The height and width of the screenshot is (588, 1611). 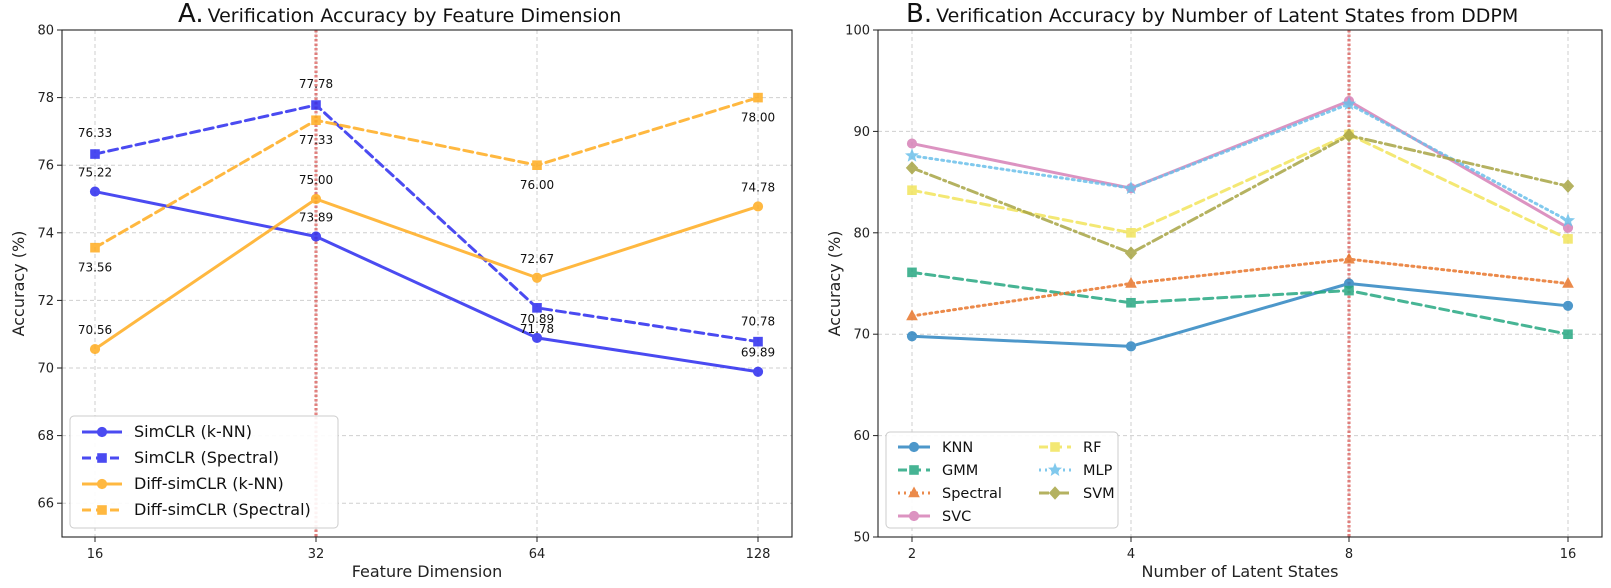 What do you see at coordinates (537, 259) in the screenshot?
I see `data-label: 72.67` at bounding box center [537, 259].